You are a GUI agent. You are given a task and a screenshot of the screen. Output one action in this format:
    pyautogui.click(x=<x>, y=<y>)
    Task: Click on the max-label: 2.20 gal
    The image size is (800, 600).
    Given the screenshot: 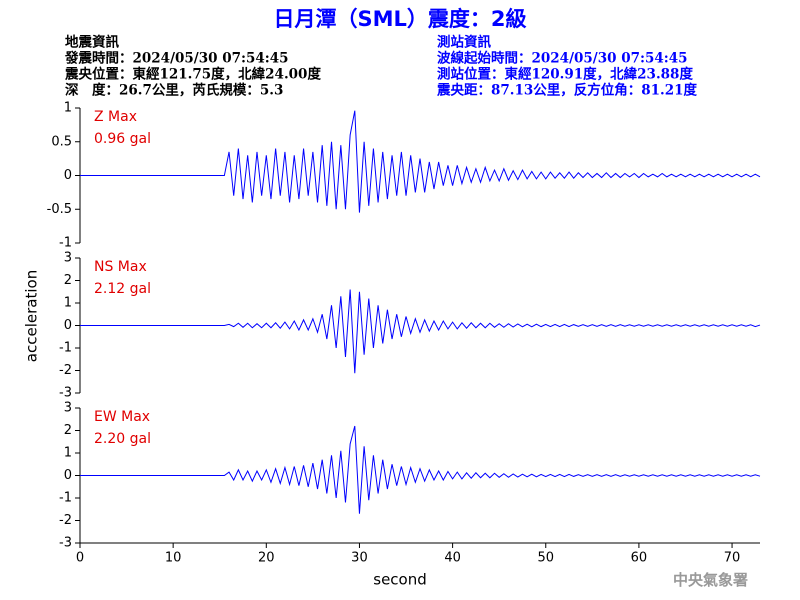 What is the action you would take?
    pyautogui.click(x=122, y=439)
    